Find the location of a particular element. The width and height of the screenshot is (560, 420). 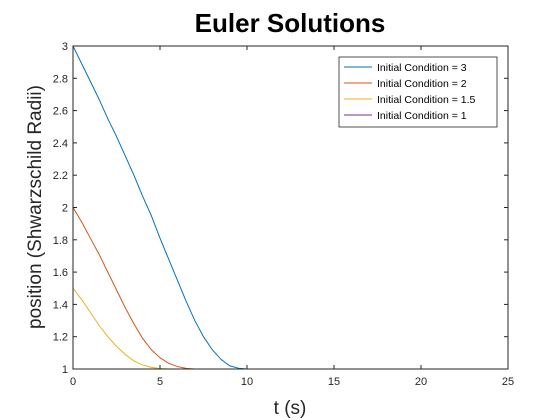

x-tick-label-0: 0 is located at coordinates (73, 382).